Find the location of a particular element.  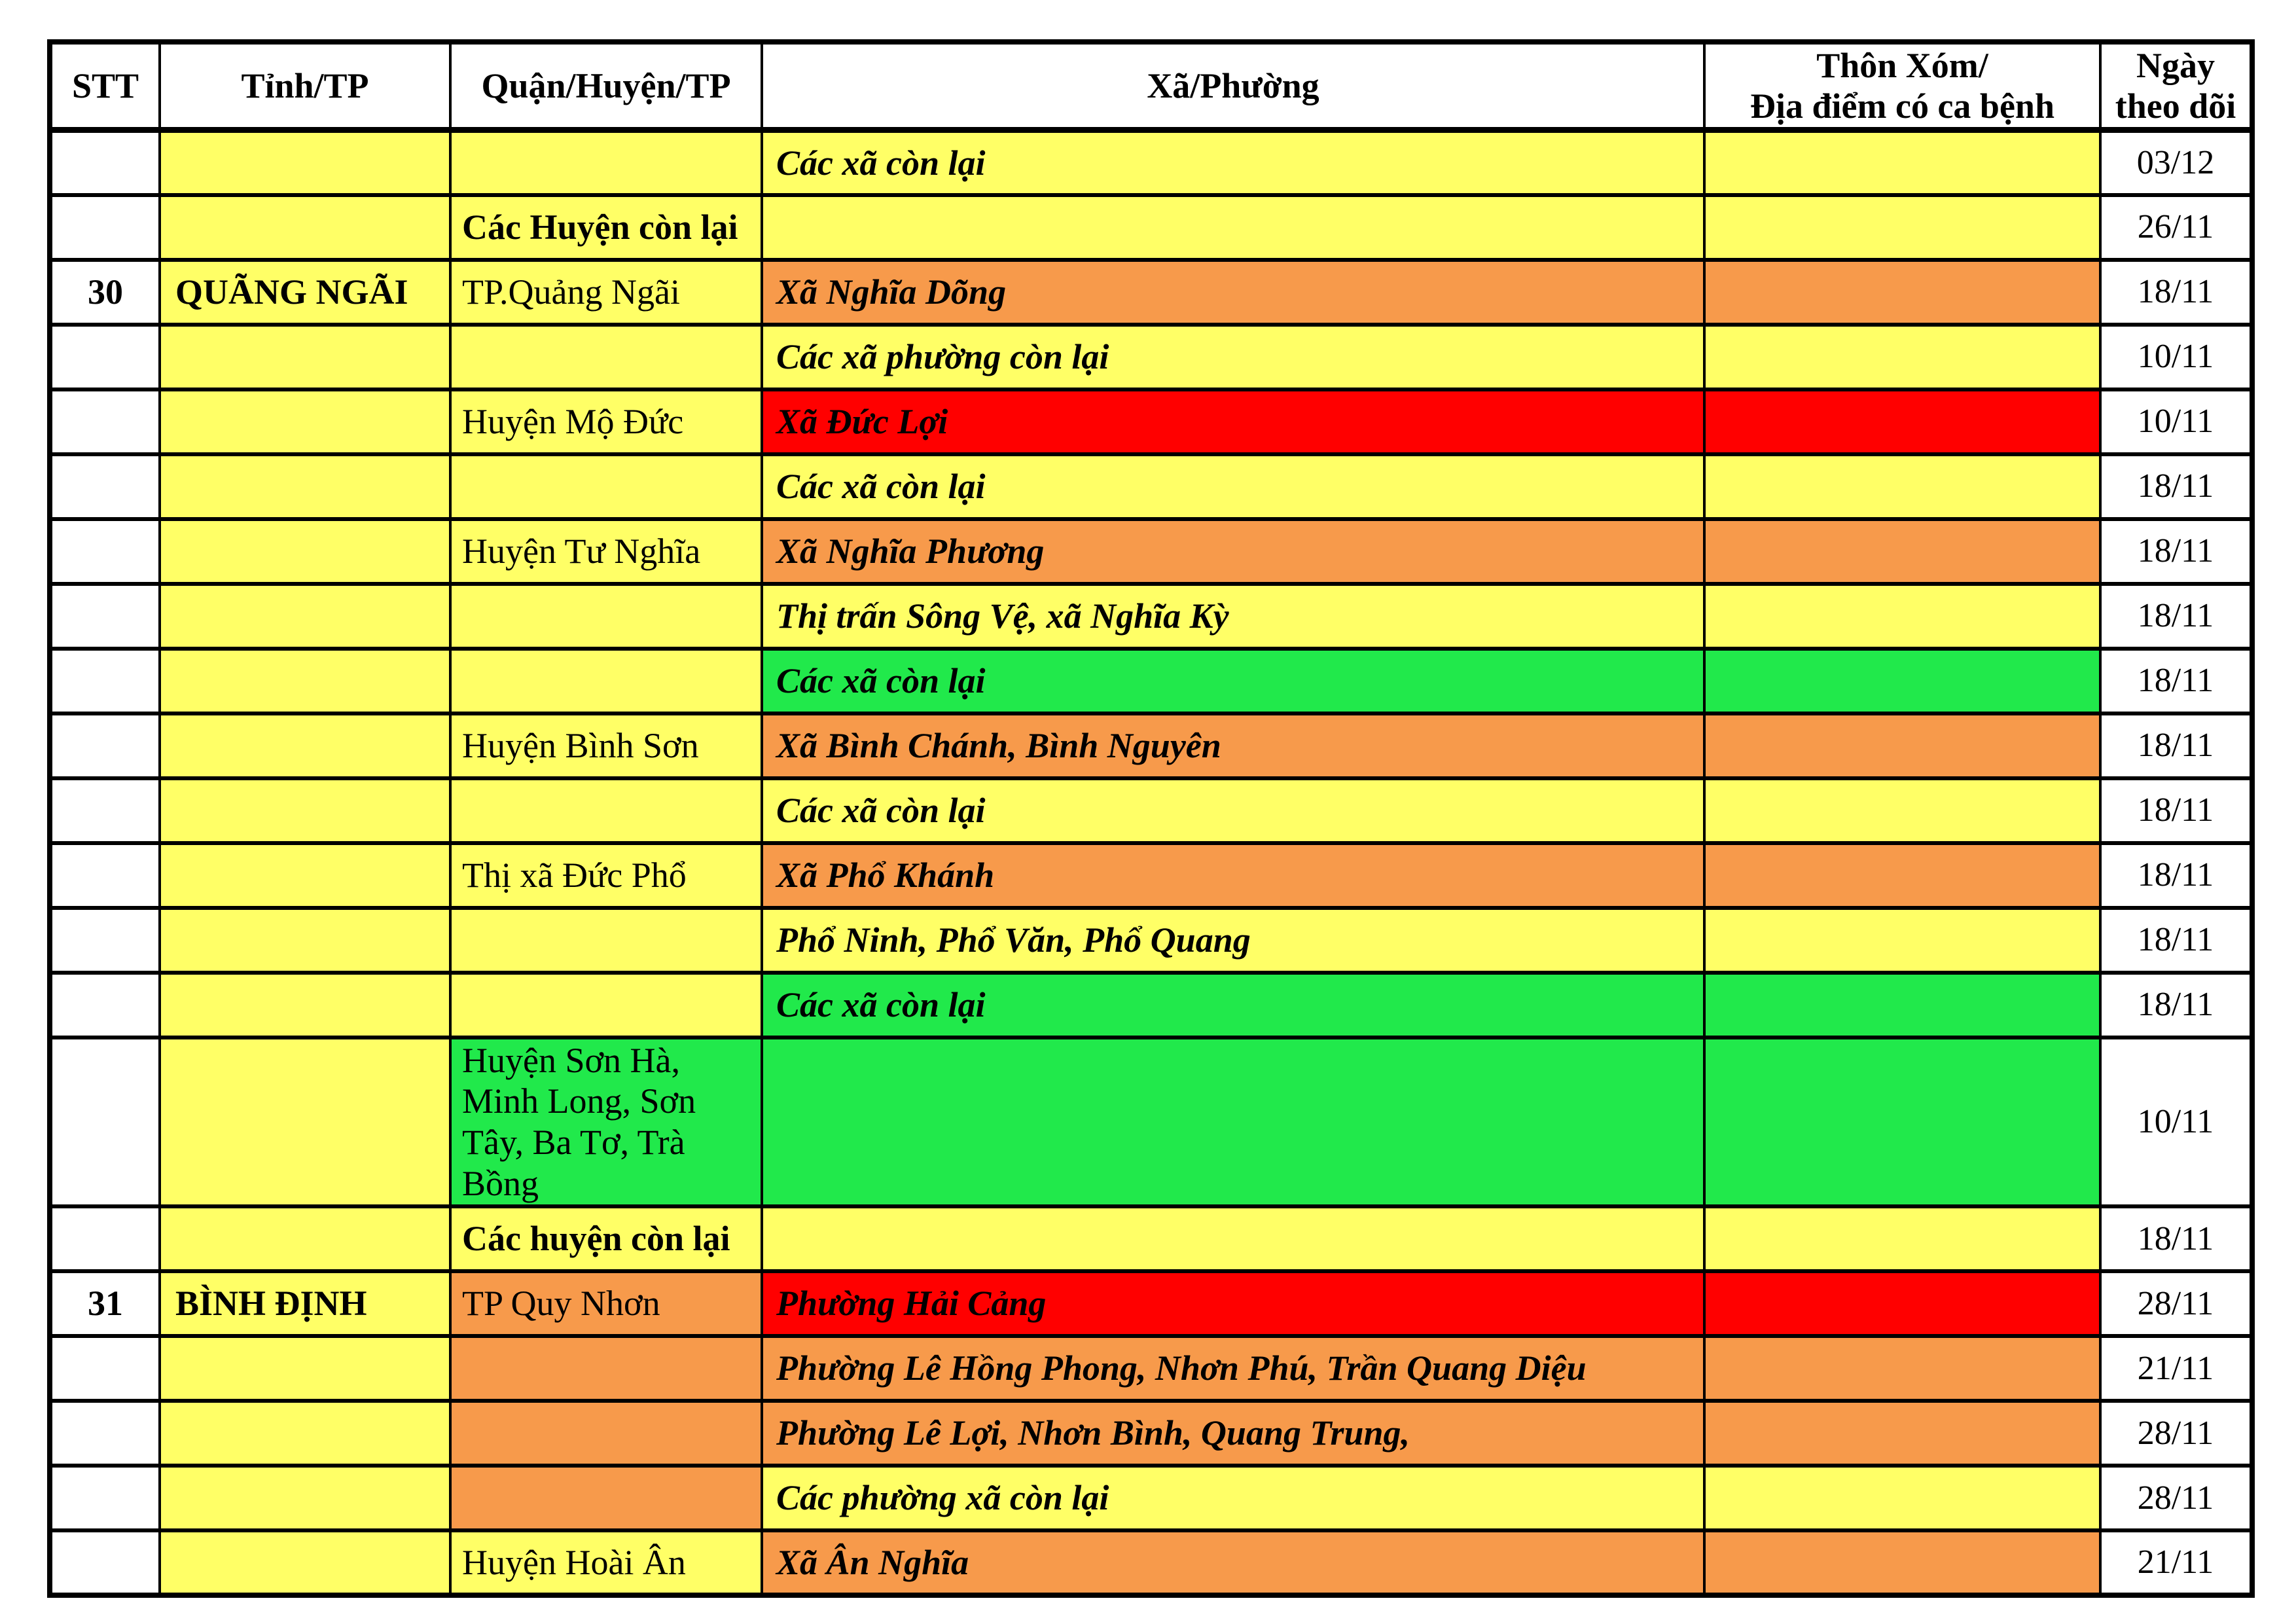

table-row: Các xã còn lại 03/12 is located at coordinates (1150, 162).